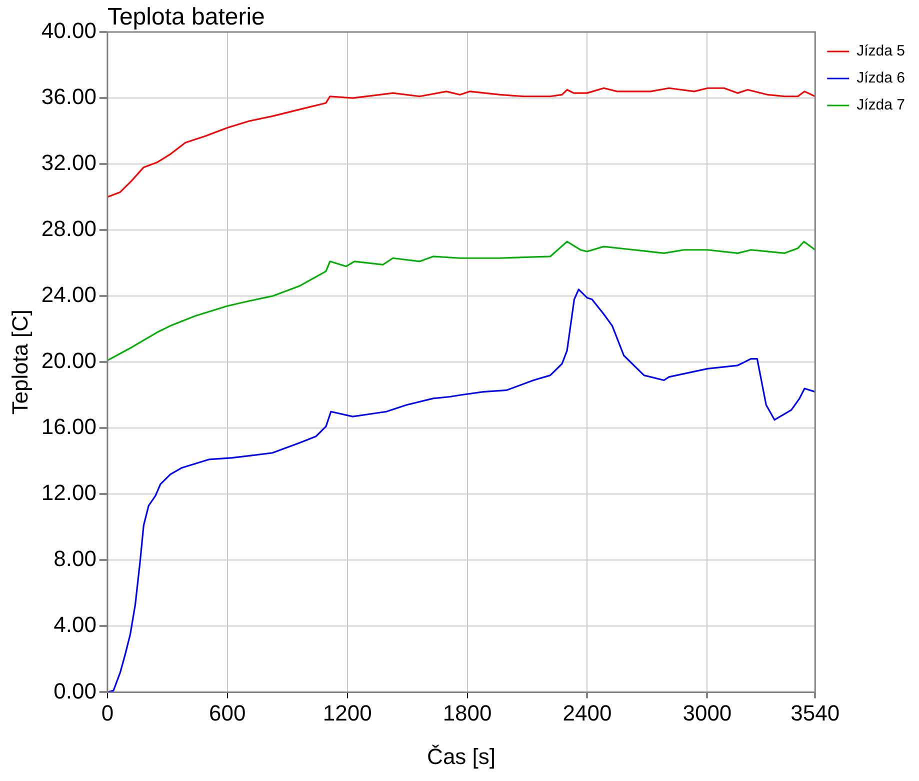  Describe the element at coordinates (347, 713) in the screenshot. I see `x-tick-label: 1200` at that location.